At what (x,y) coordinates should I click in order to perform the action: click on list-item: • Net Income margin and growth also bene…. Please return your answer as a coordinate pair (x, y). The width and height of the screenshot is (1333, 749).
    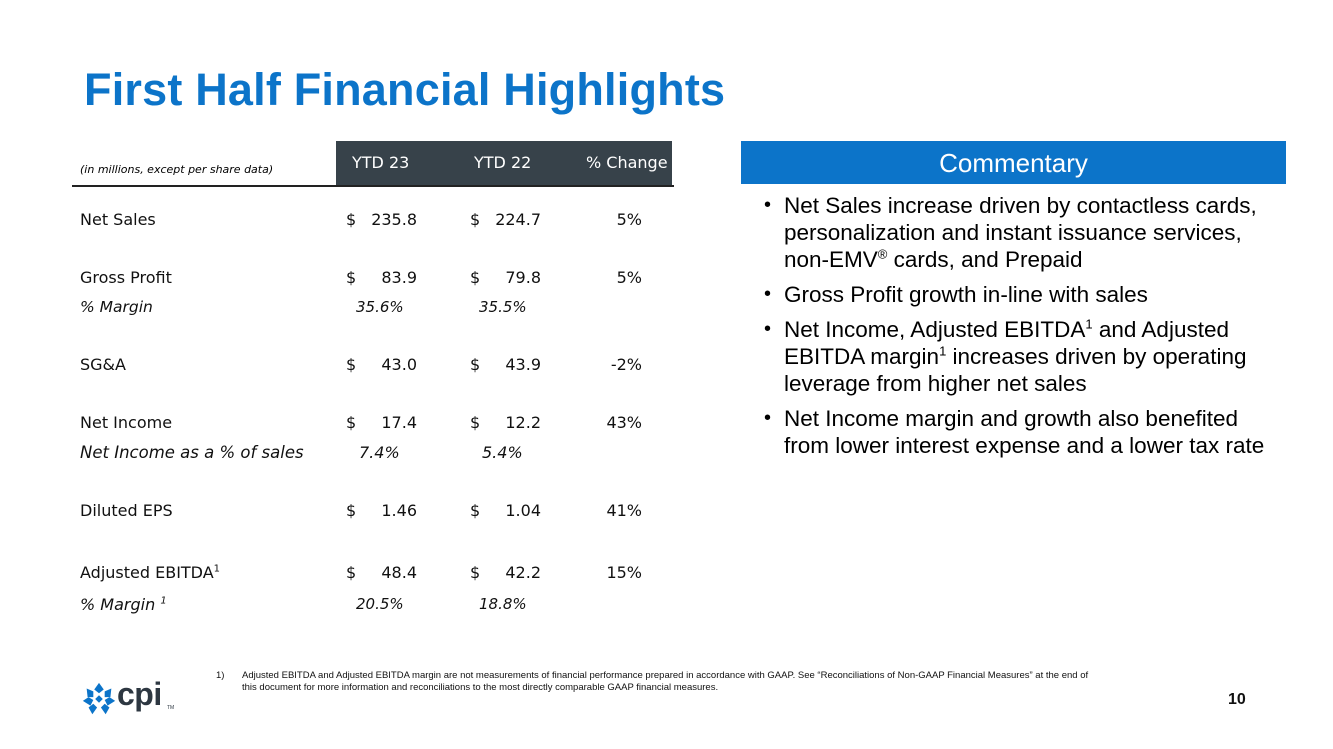
    Looking at the image, I should click on (1014, 432).